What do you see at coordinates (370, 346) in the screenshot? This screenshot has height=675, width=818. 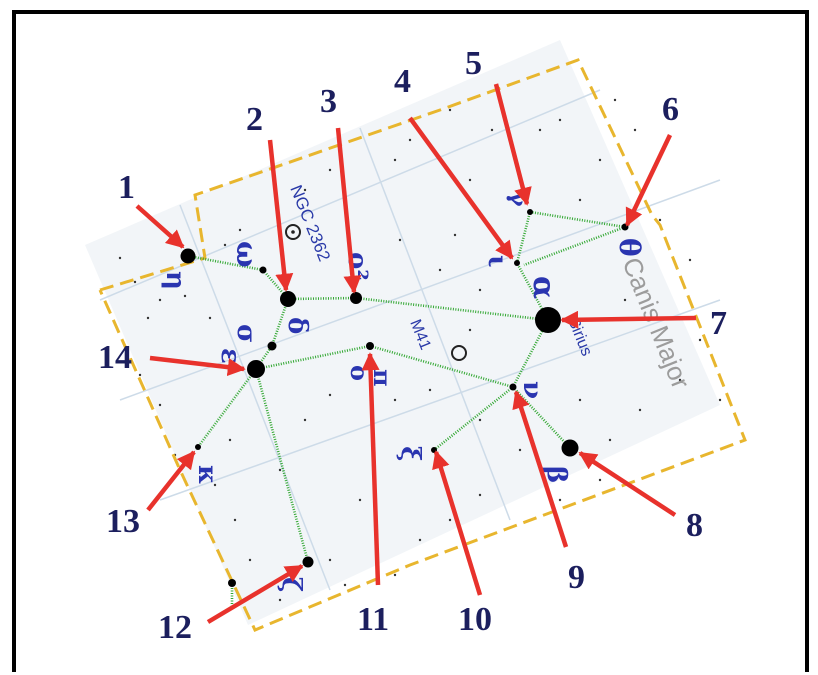 I see `star-omicron1` at bounding box center [370, 346].